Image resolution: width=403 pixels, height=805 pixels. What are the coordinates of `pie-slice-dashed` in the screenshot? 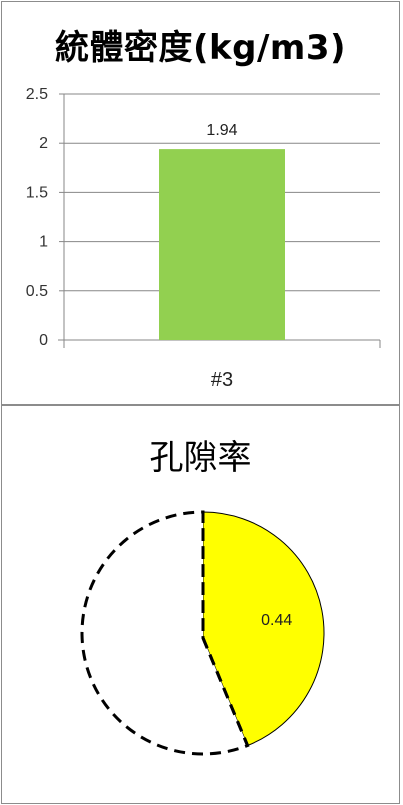 It's located at (165, 633).